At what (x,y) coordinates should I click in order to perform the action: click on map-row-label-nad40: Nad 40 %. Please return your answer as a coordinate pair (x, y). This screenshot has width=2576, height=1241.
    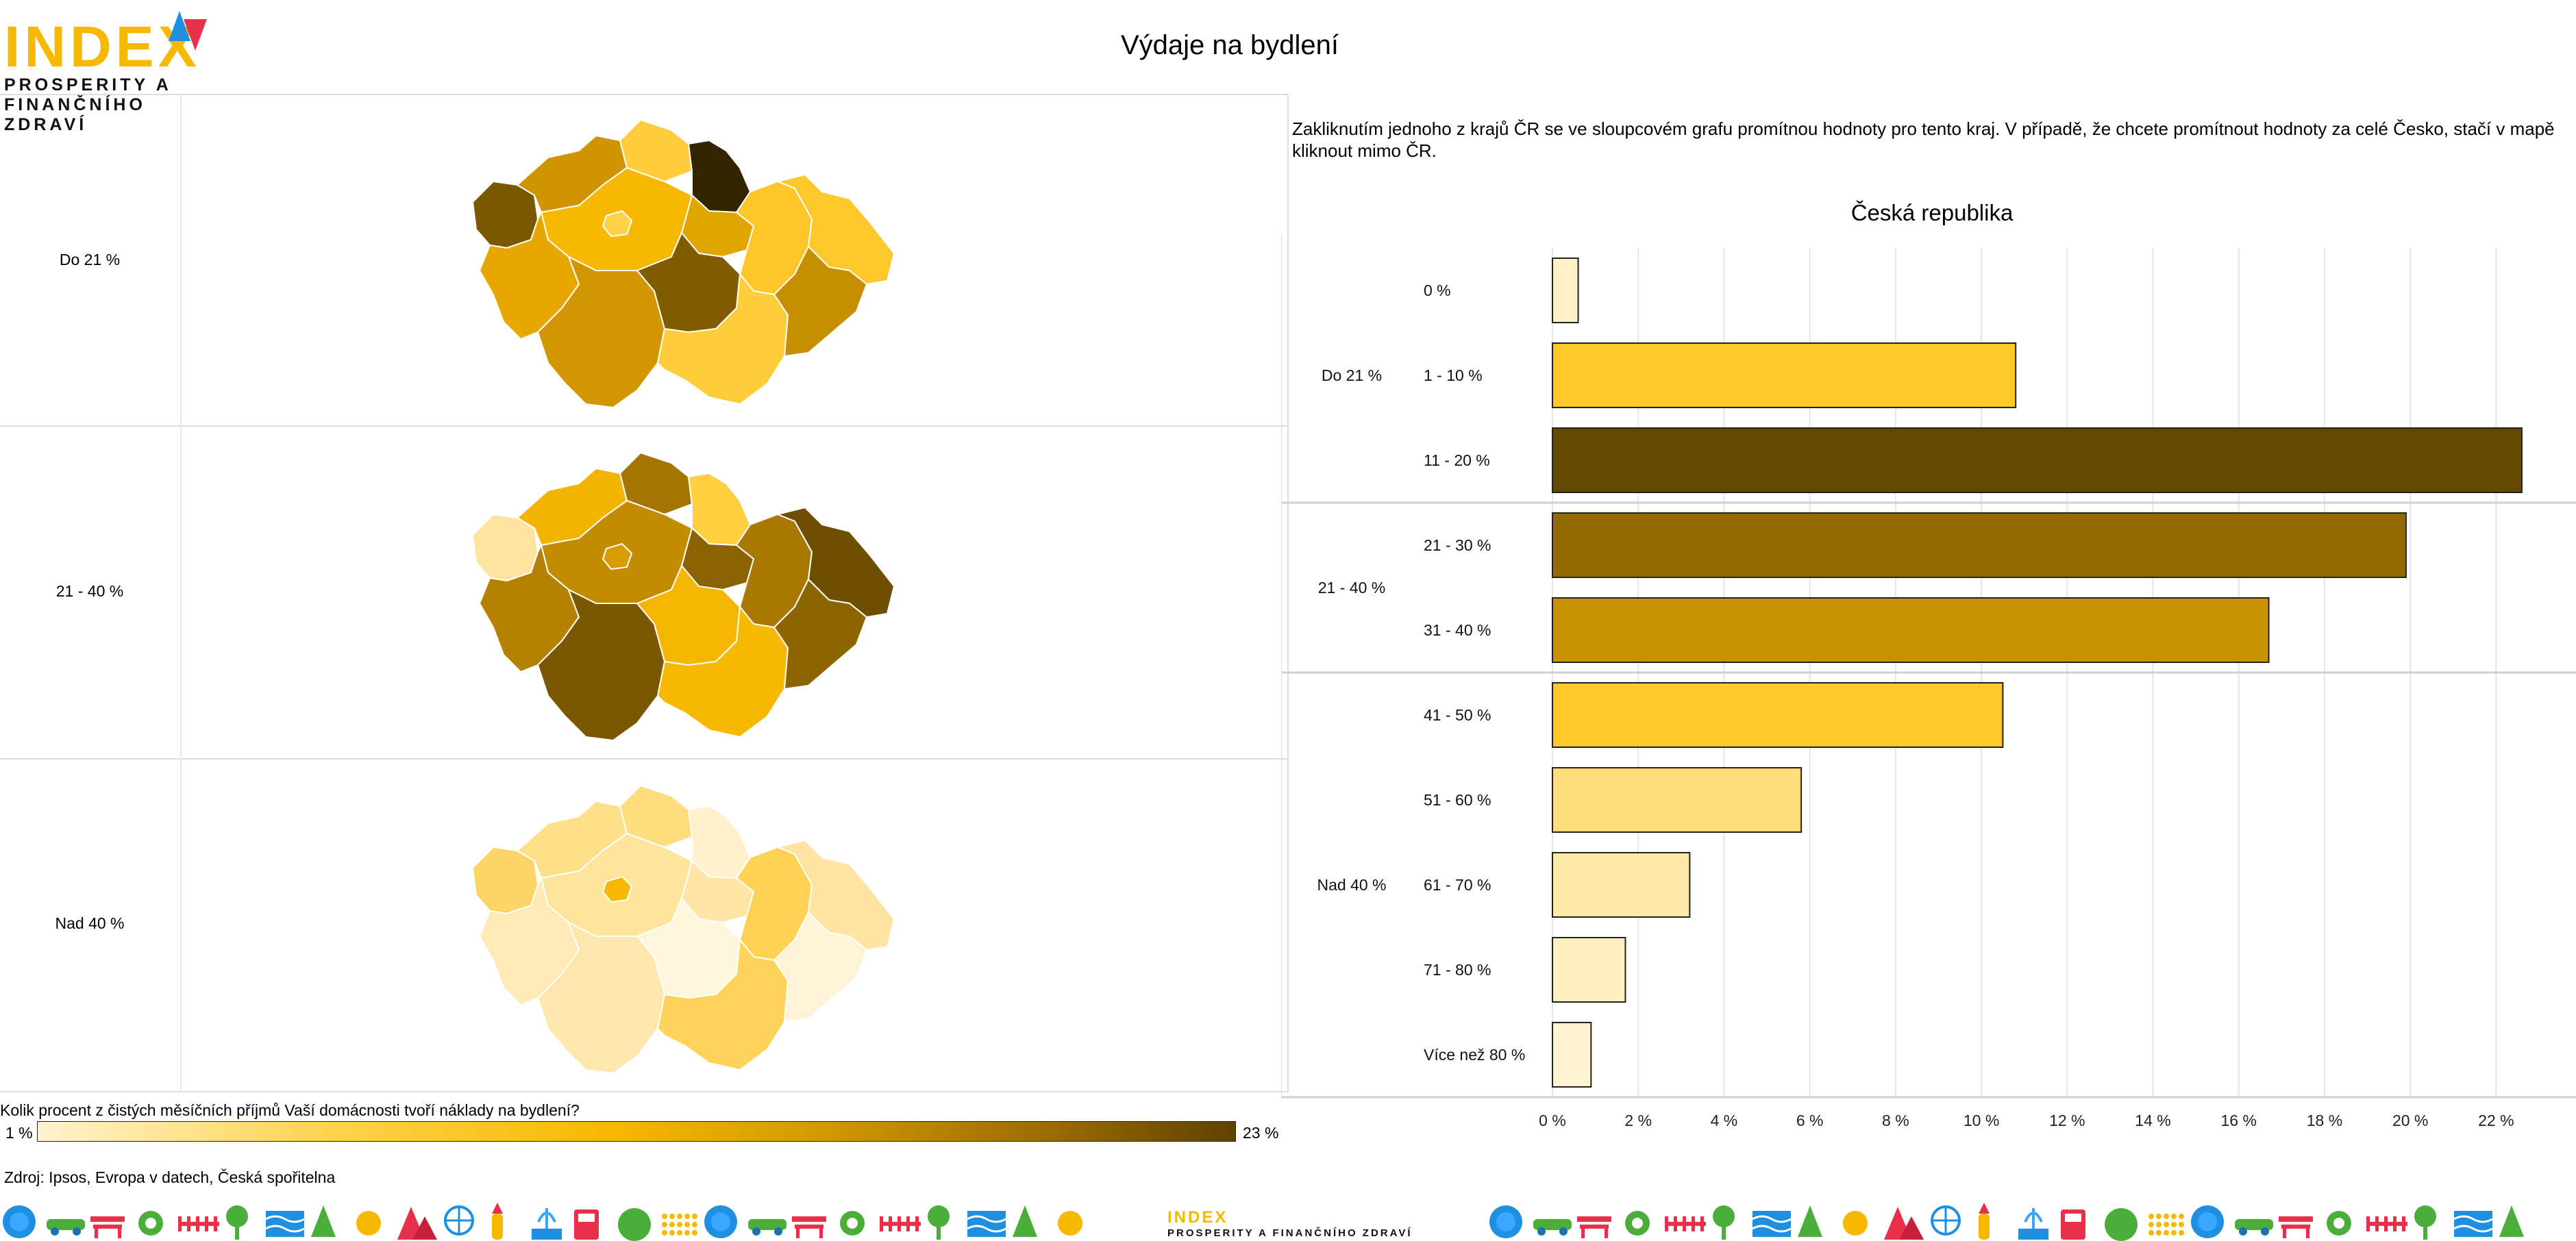
    Looking at the image, I should click on (90, 923).